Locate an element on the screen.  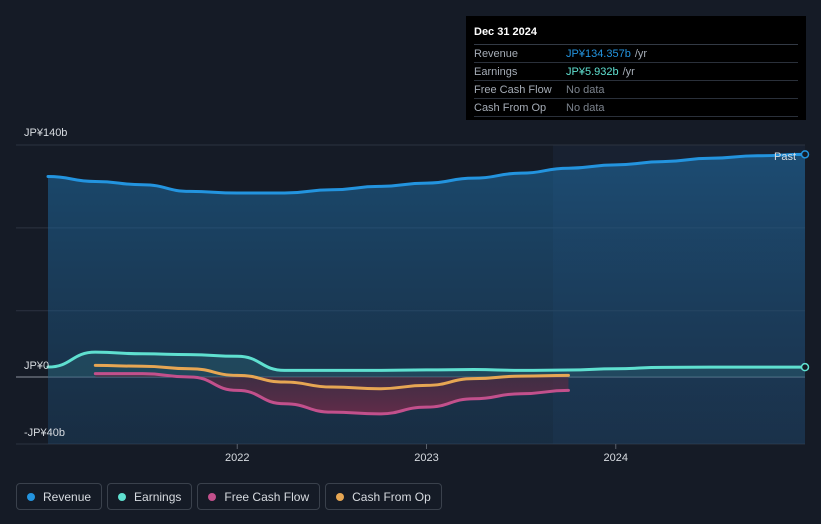
earnings-dot-icon is located at coordinates (122, 496).